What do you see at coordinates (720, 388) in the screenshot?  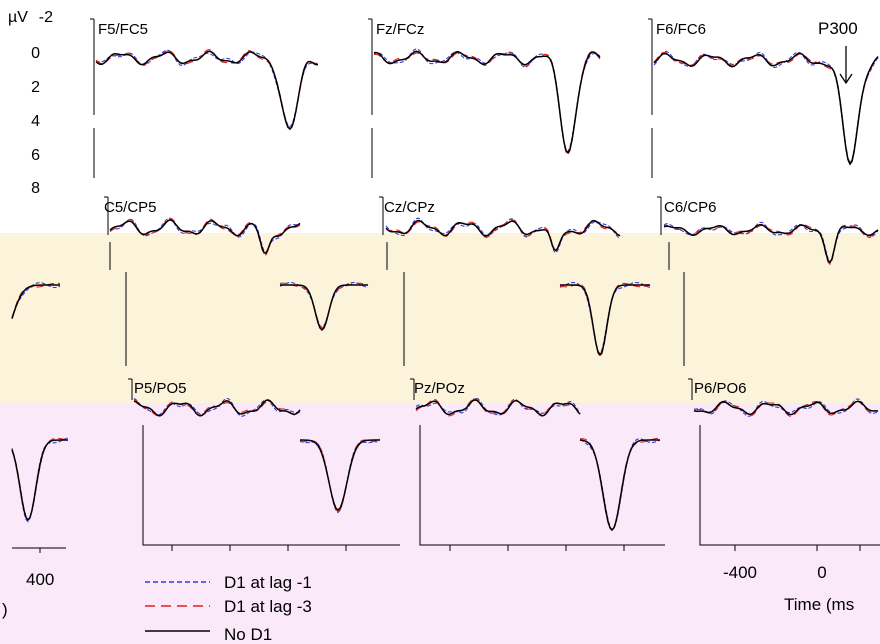 I see `panel-label-p6: P6/PO6` at bounding box center [720, 388].